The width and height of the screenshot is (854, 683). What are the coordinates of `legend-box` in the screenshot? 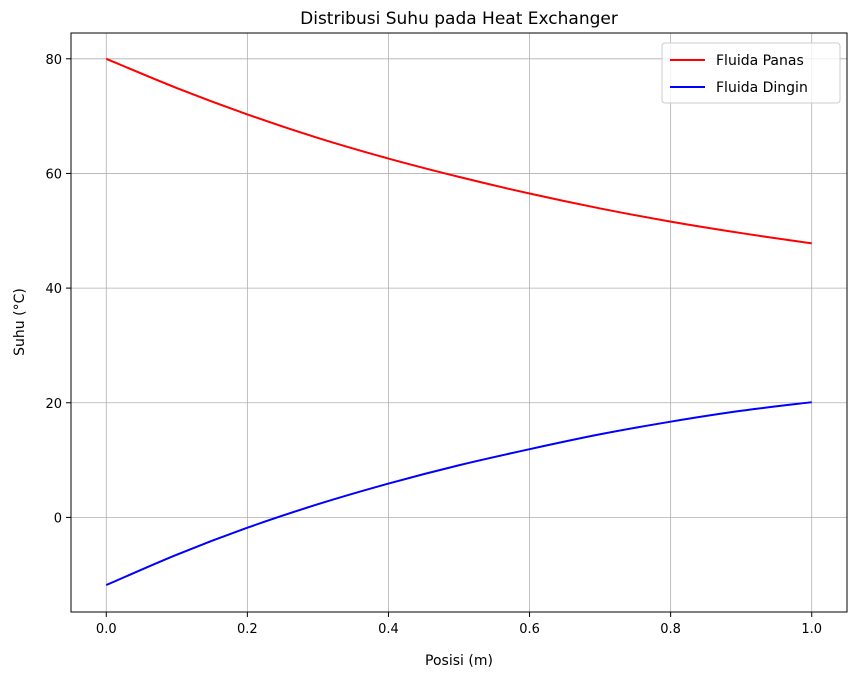 It's located at (751, 73).